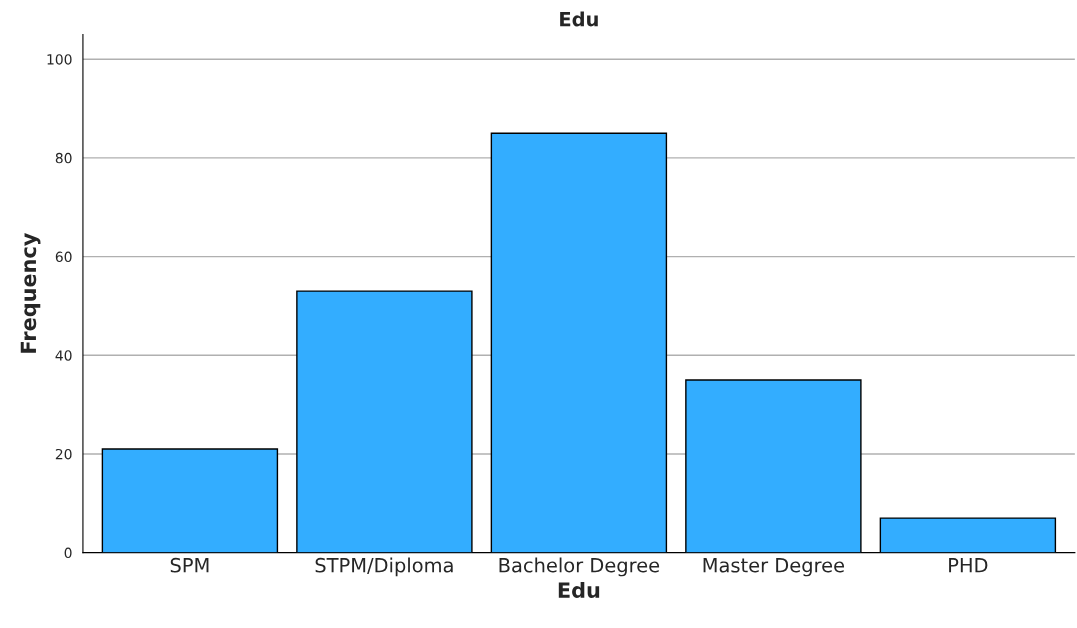 The height and width of the screenshot is (628, 1077). What do you see at coordinates (63, 257) in the screenshot?
I see `y-tick-label: 60` at bounding box center [63, 257].